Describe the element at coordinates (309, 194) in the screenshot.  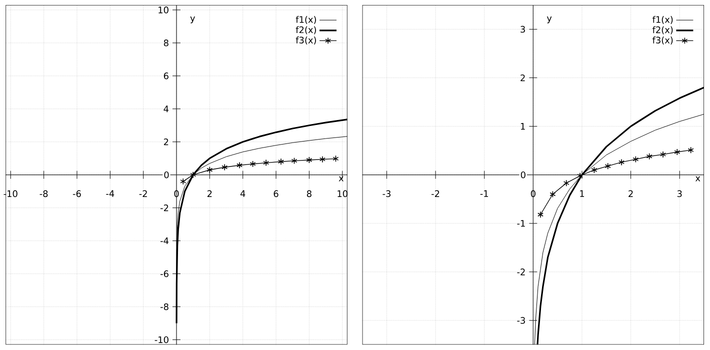
I see `x-tick-label: 8` at that location.